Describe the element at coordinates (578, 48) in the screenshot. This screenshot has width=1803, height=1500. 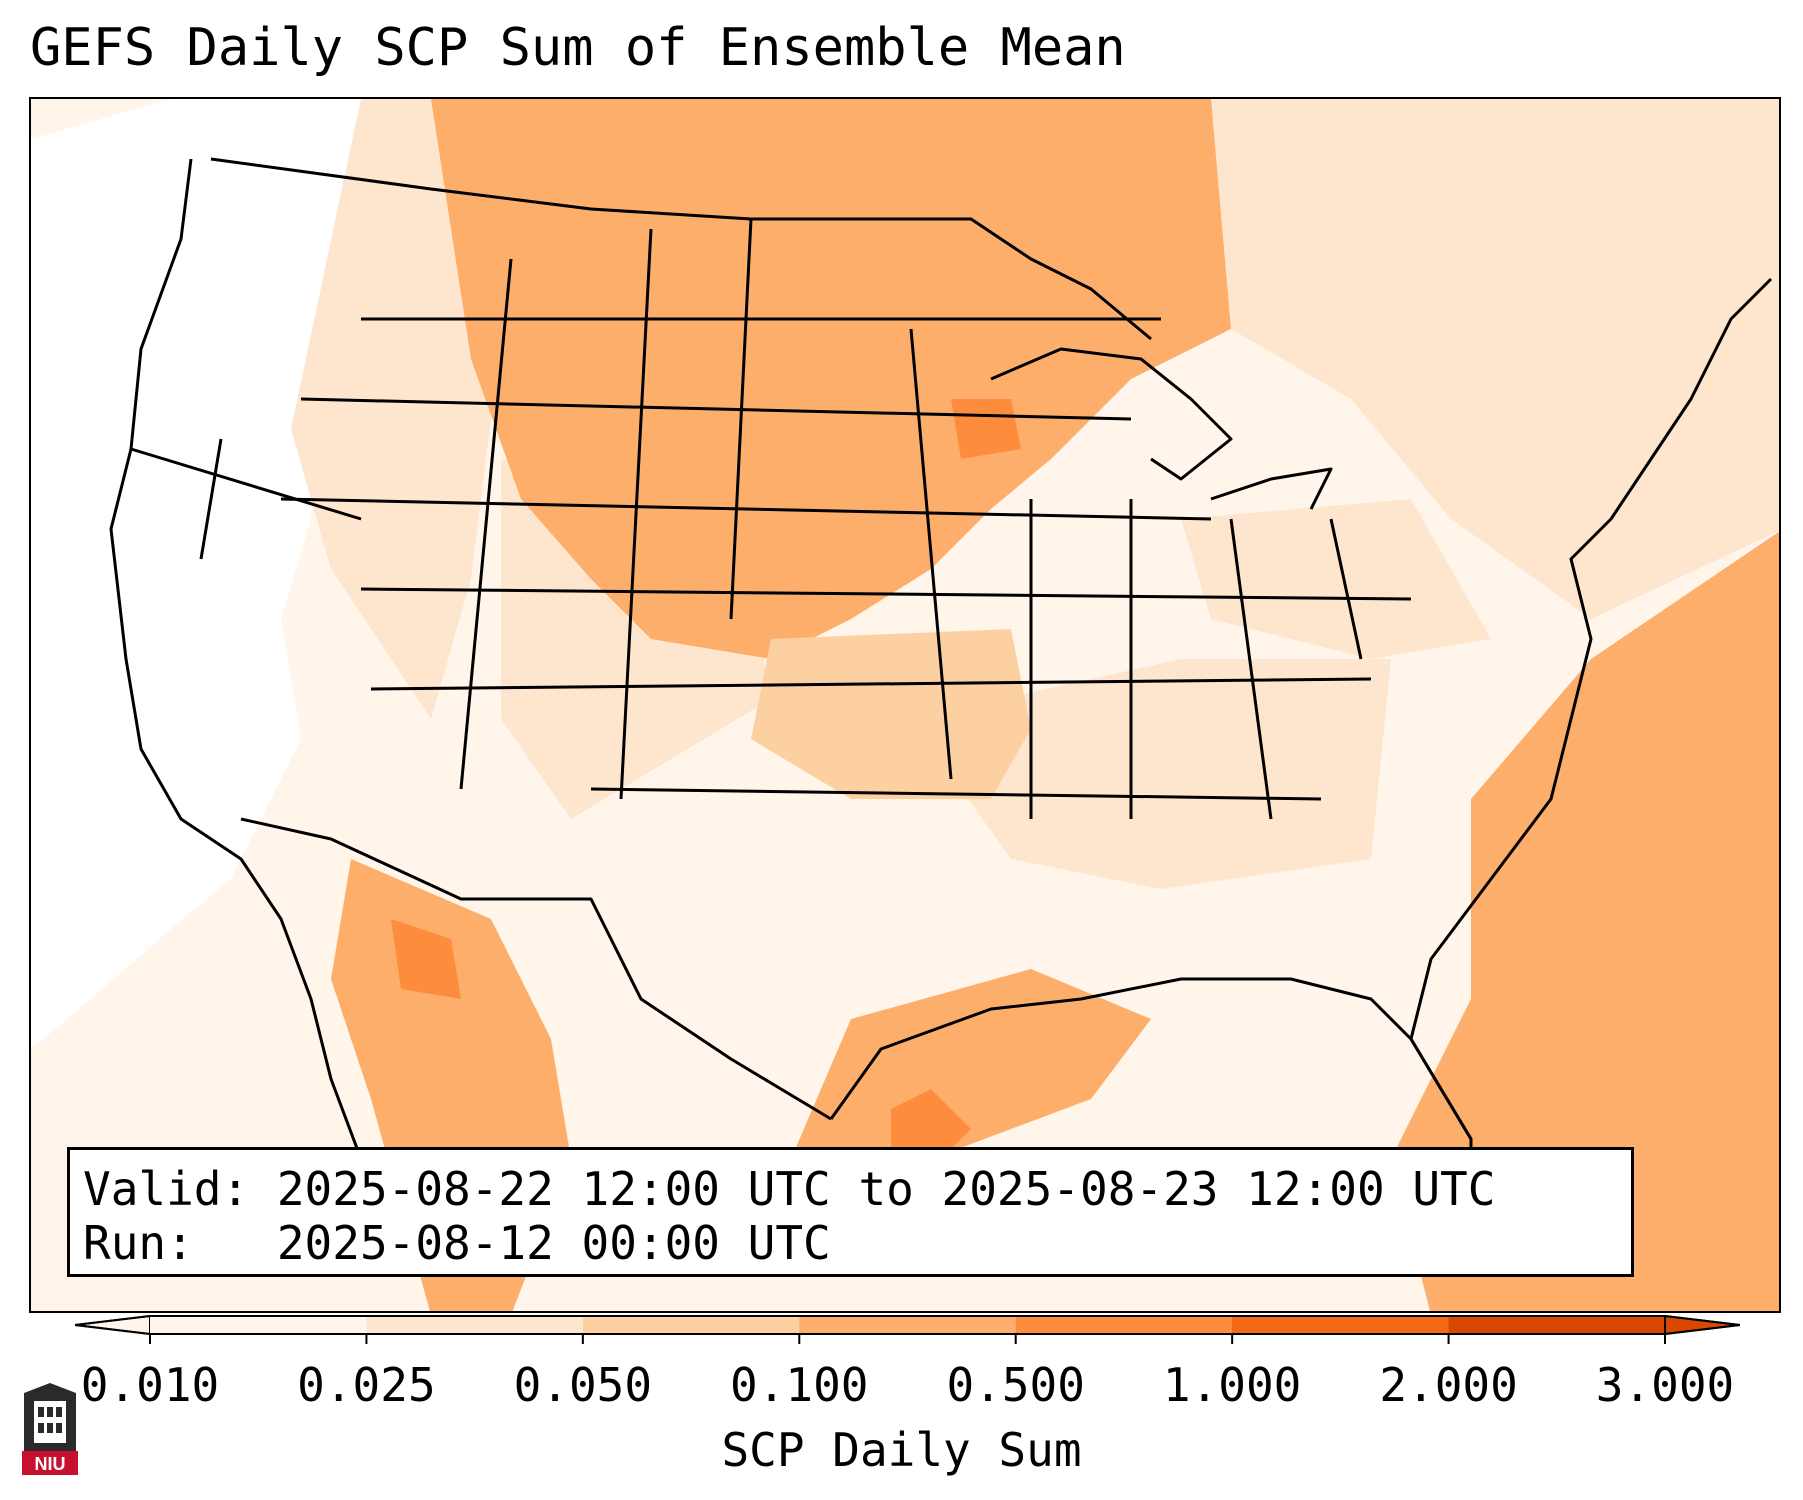
I see `map-title: GEFS Daily SCP Sum of Ensemble Mean` at that location.